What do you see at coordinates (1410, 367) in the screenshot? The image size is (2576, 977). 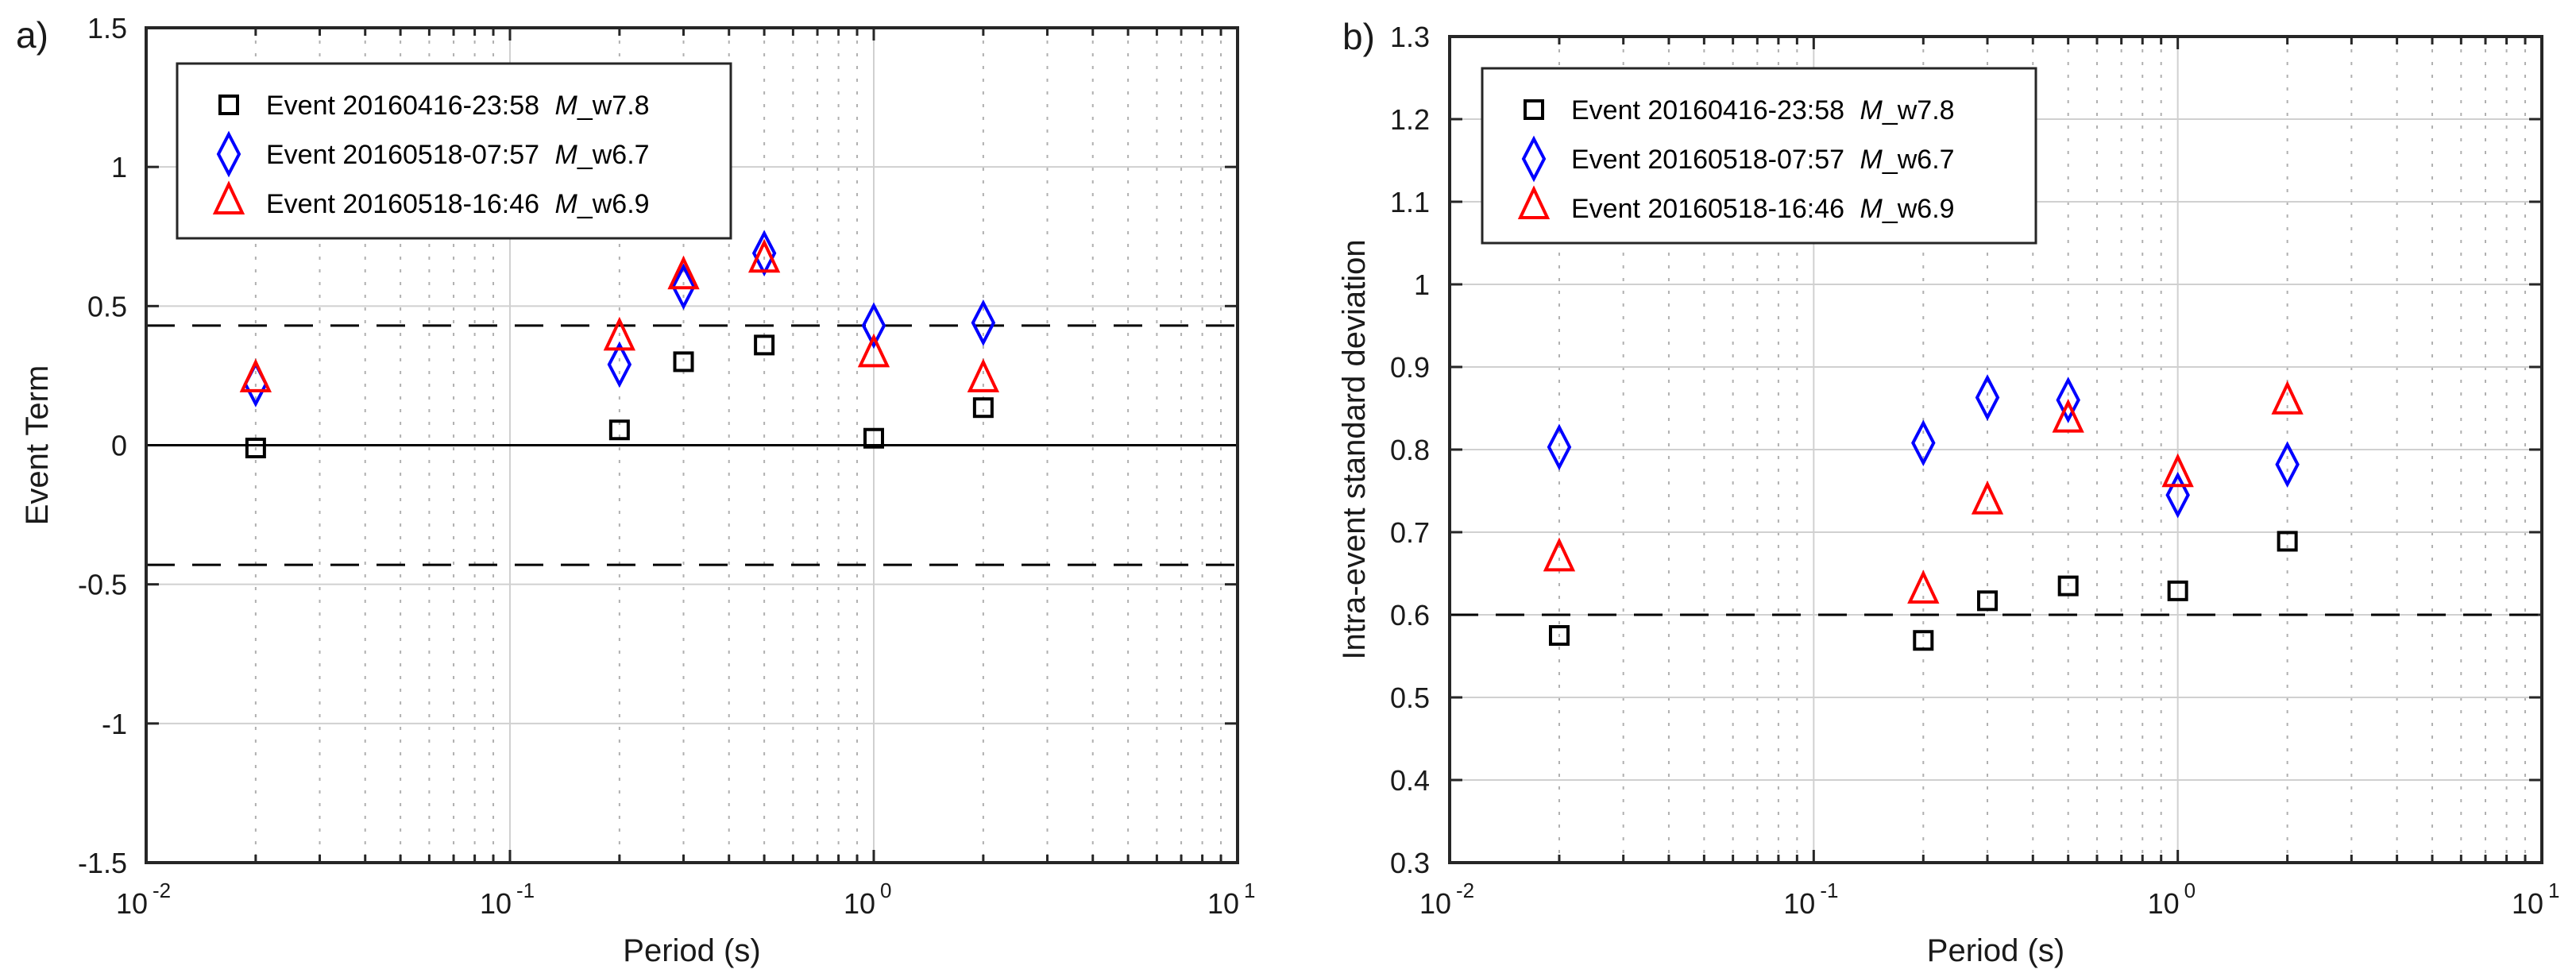 I see `y-tick-label: 0.9` at bounding box center [1410, 367].